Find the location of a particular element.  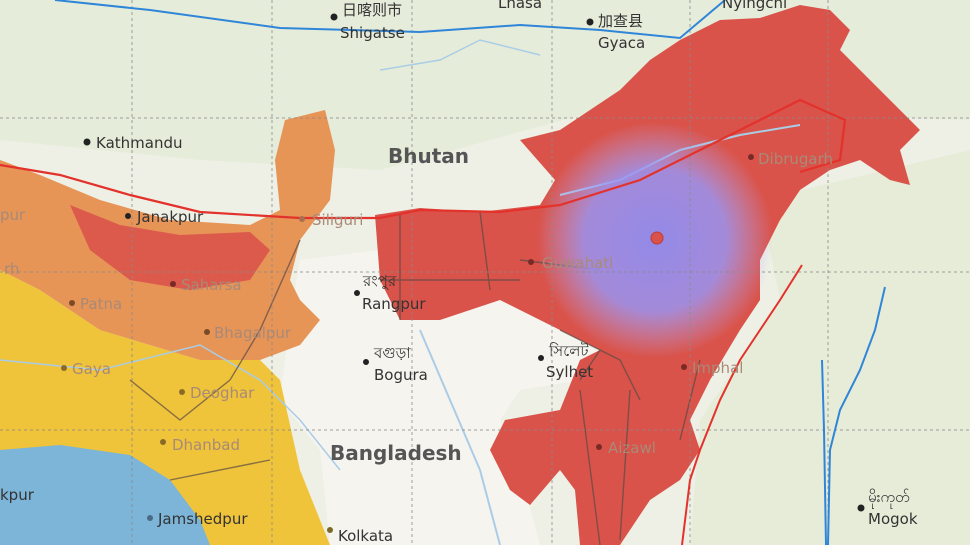

city-bhagalpur: Bhagalpur is located at coordinates (248, 333).